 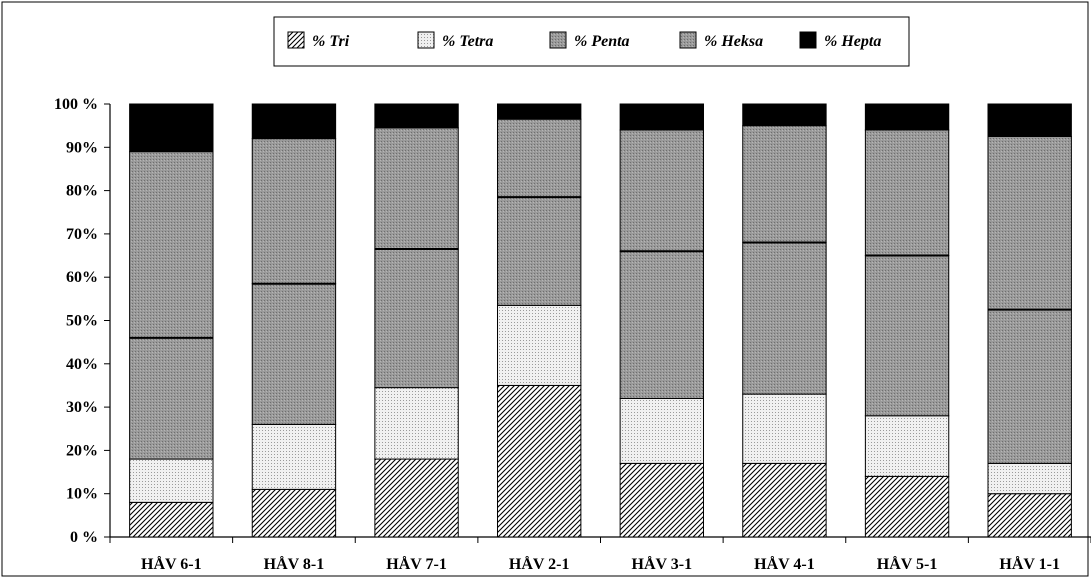 What do you see at coordinates (82, 364) in the screenshot?
I see `y-tick-label: 40%` at bounding box center [82, 364].